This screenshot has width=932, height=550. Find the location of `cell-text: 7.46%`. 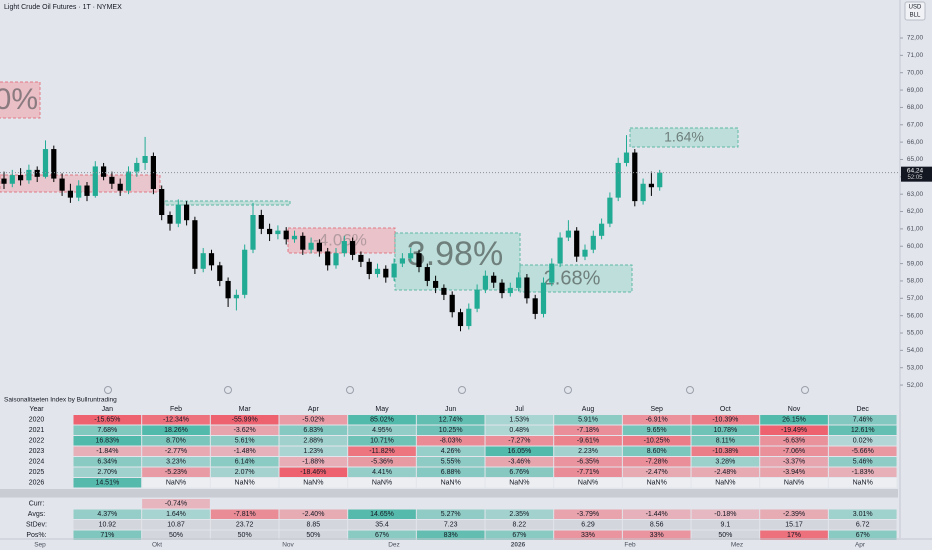

cell-text: 7.46% is located at coordinates (863, 420).